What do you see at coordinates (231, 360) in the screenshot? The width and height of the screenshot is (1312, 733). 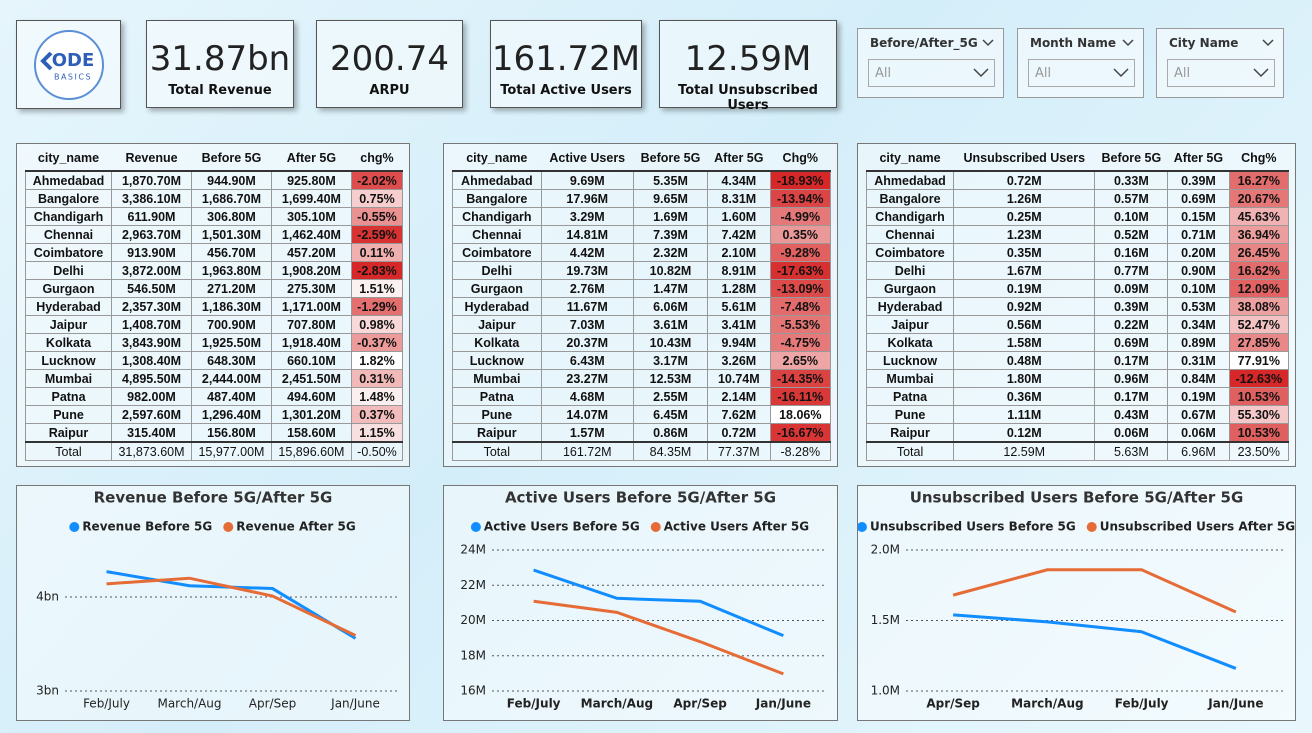 I see `value-cell: 648.30M` at bounding box center [231, 360].